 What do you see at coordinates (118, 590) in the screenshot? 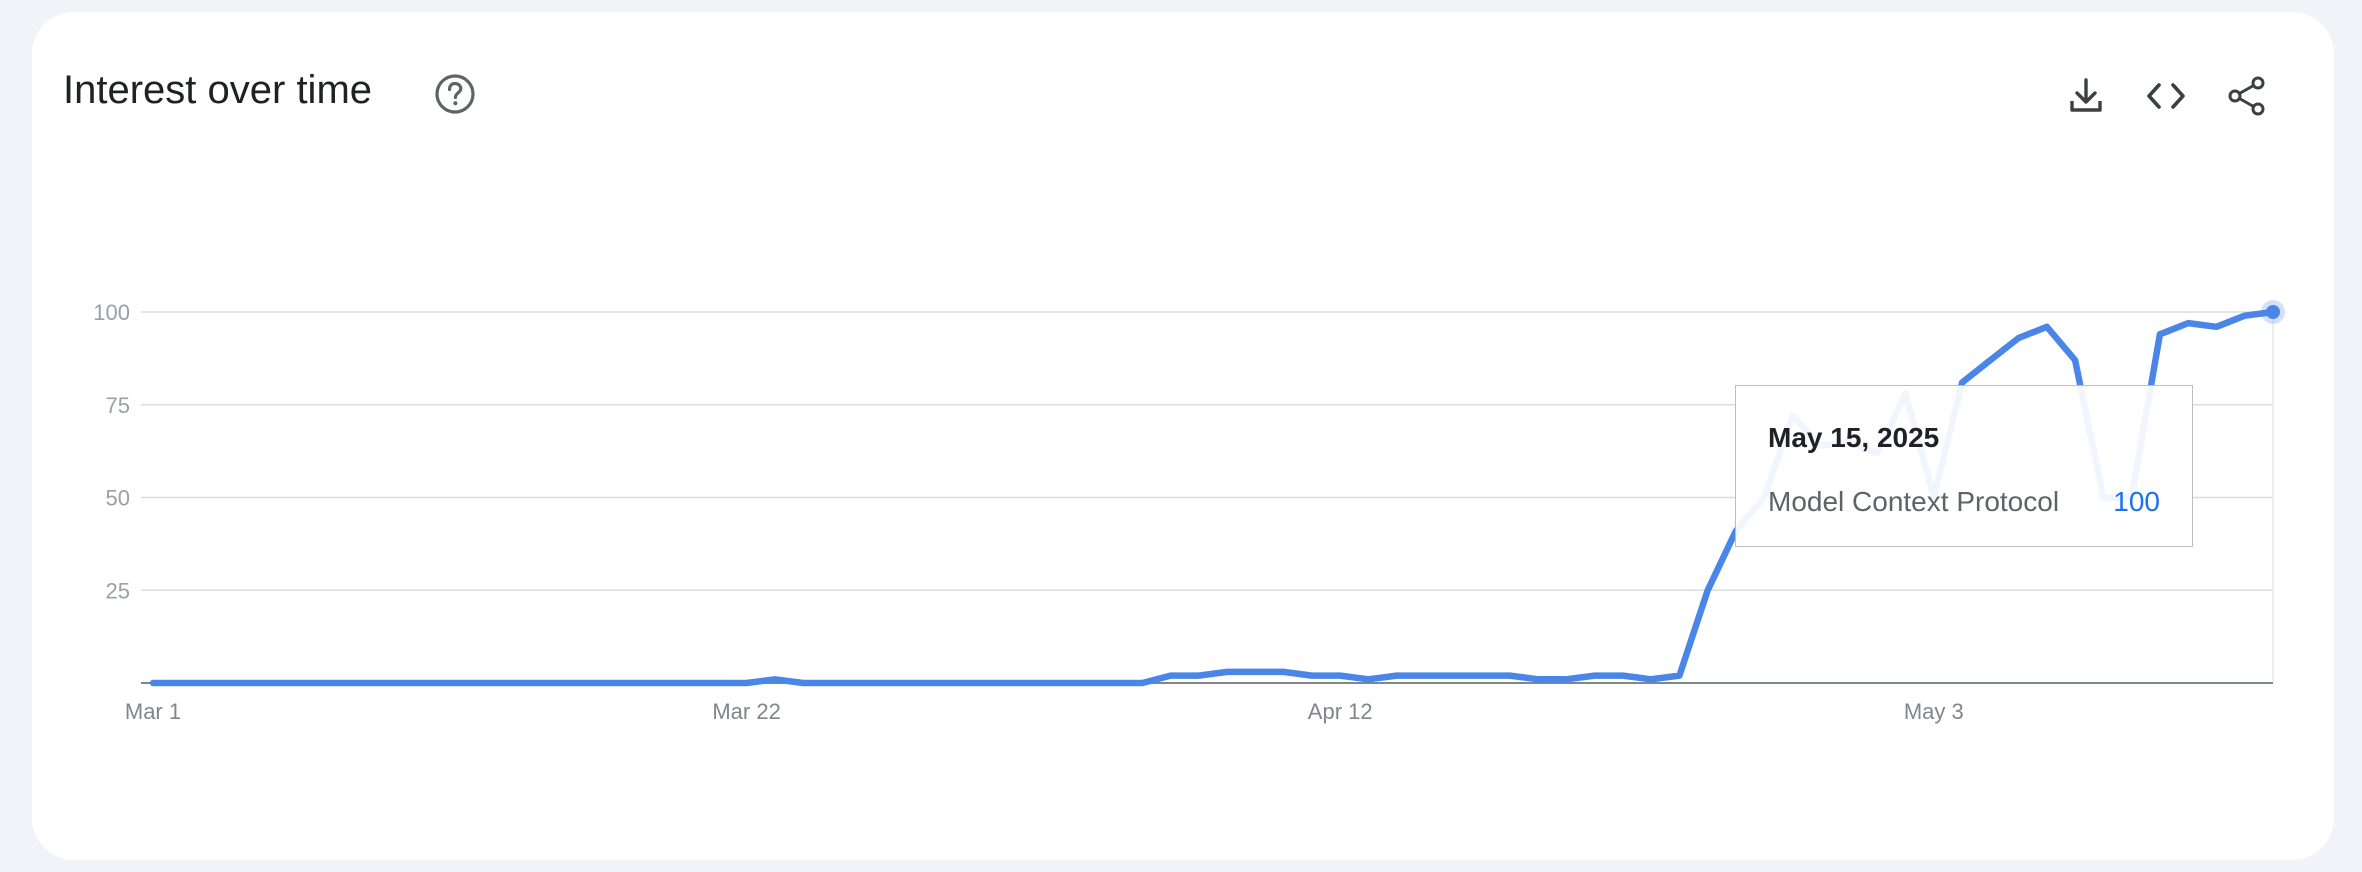
I see `y-tick-label: 25` at bounding box center [118, 590].